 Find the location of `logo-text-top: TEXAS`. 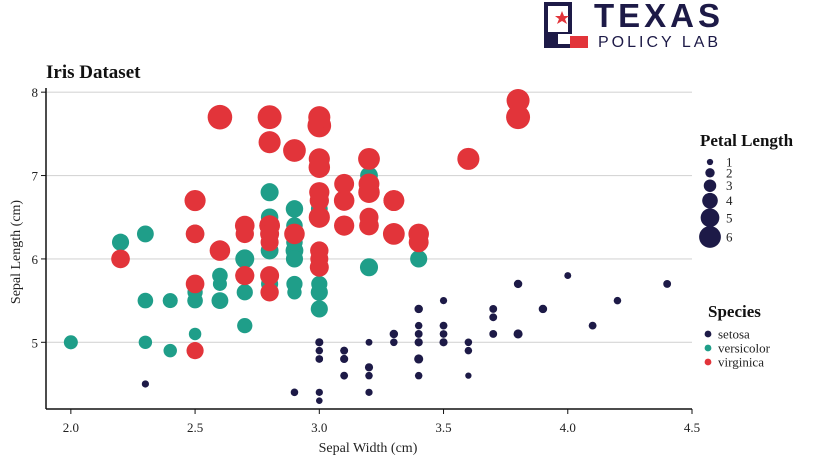

logo-text-top: TEXAS is located at coordinates (659, 17).